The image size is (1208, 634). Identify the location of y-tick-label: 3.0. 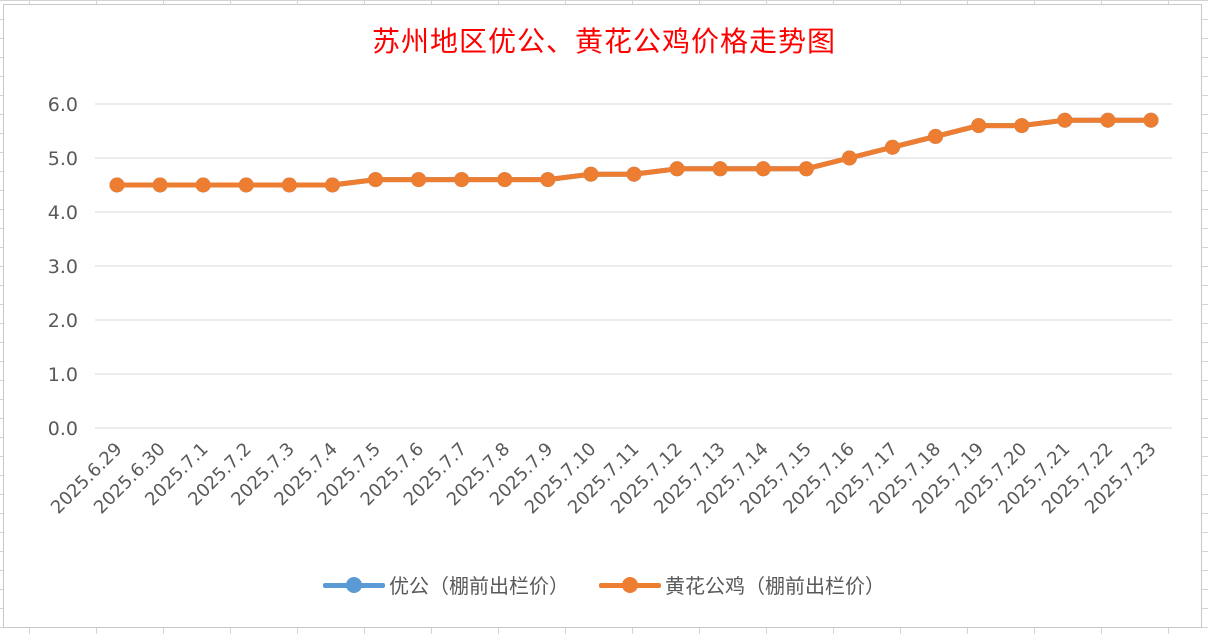
(63, 267).